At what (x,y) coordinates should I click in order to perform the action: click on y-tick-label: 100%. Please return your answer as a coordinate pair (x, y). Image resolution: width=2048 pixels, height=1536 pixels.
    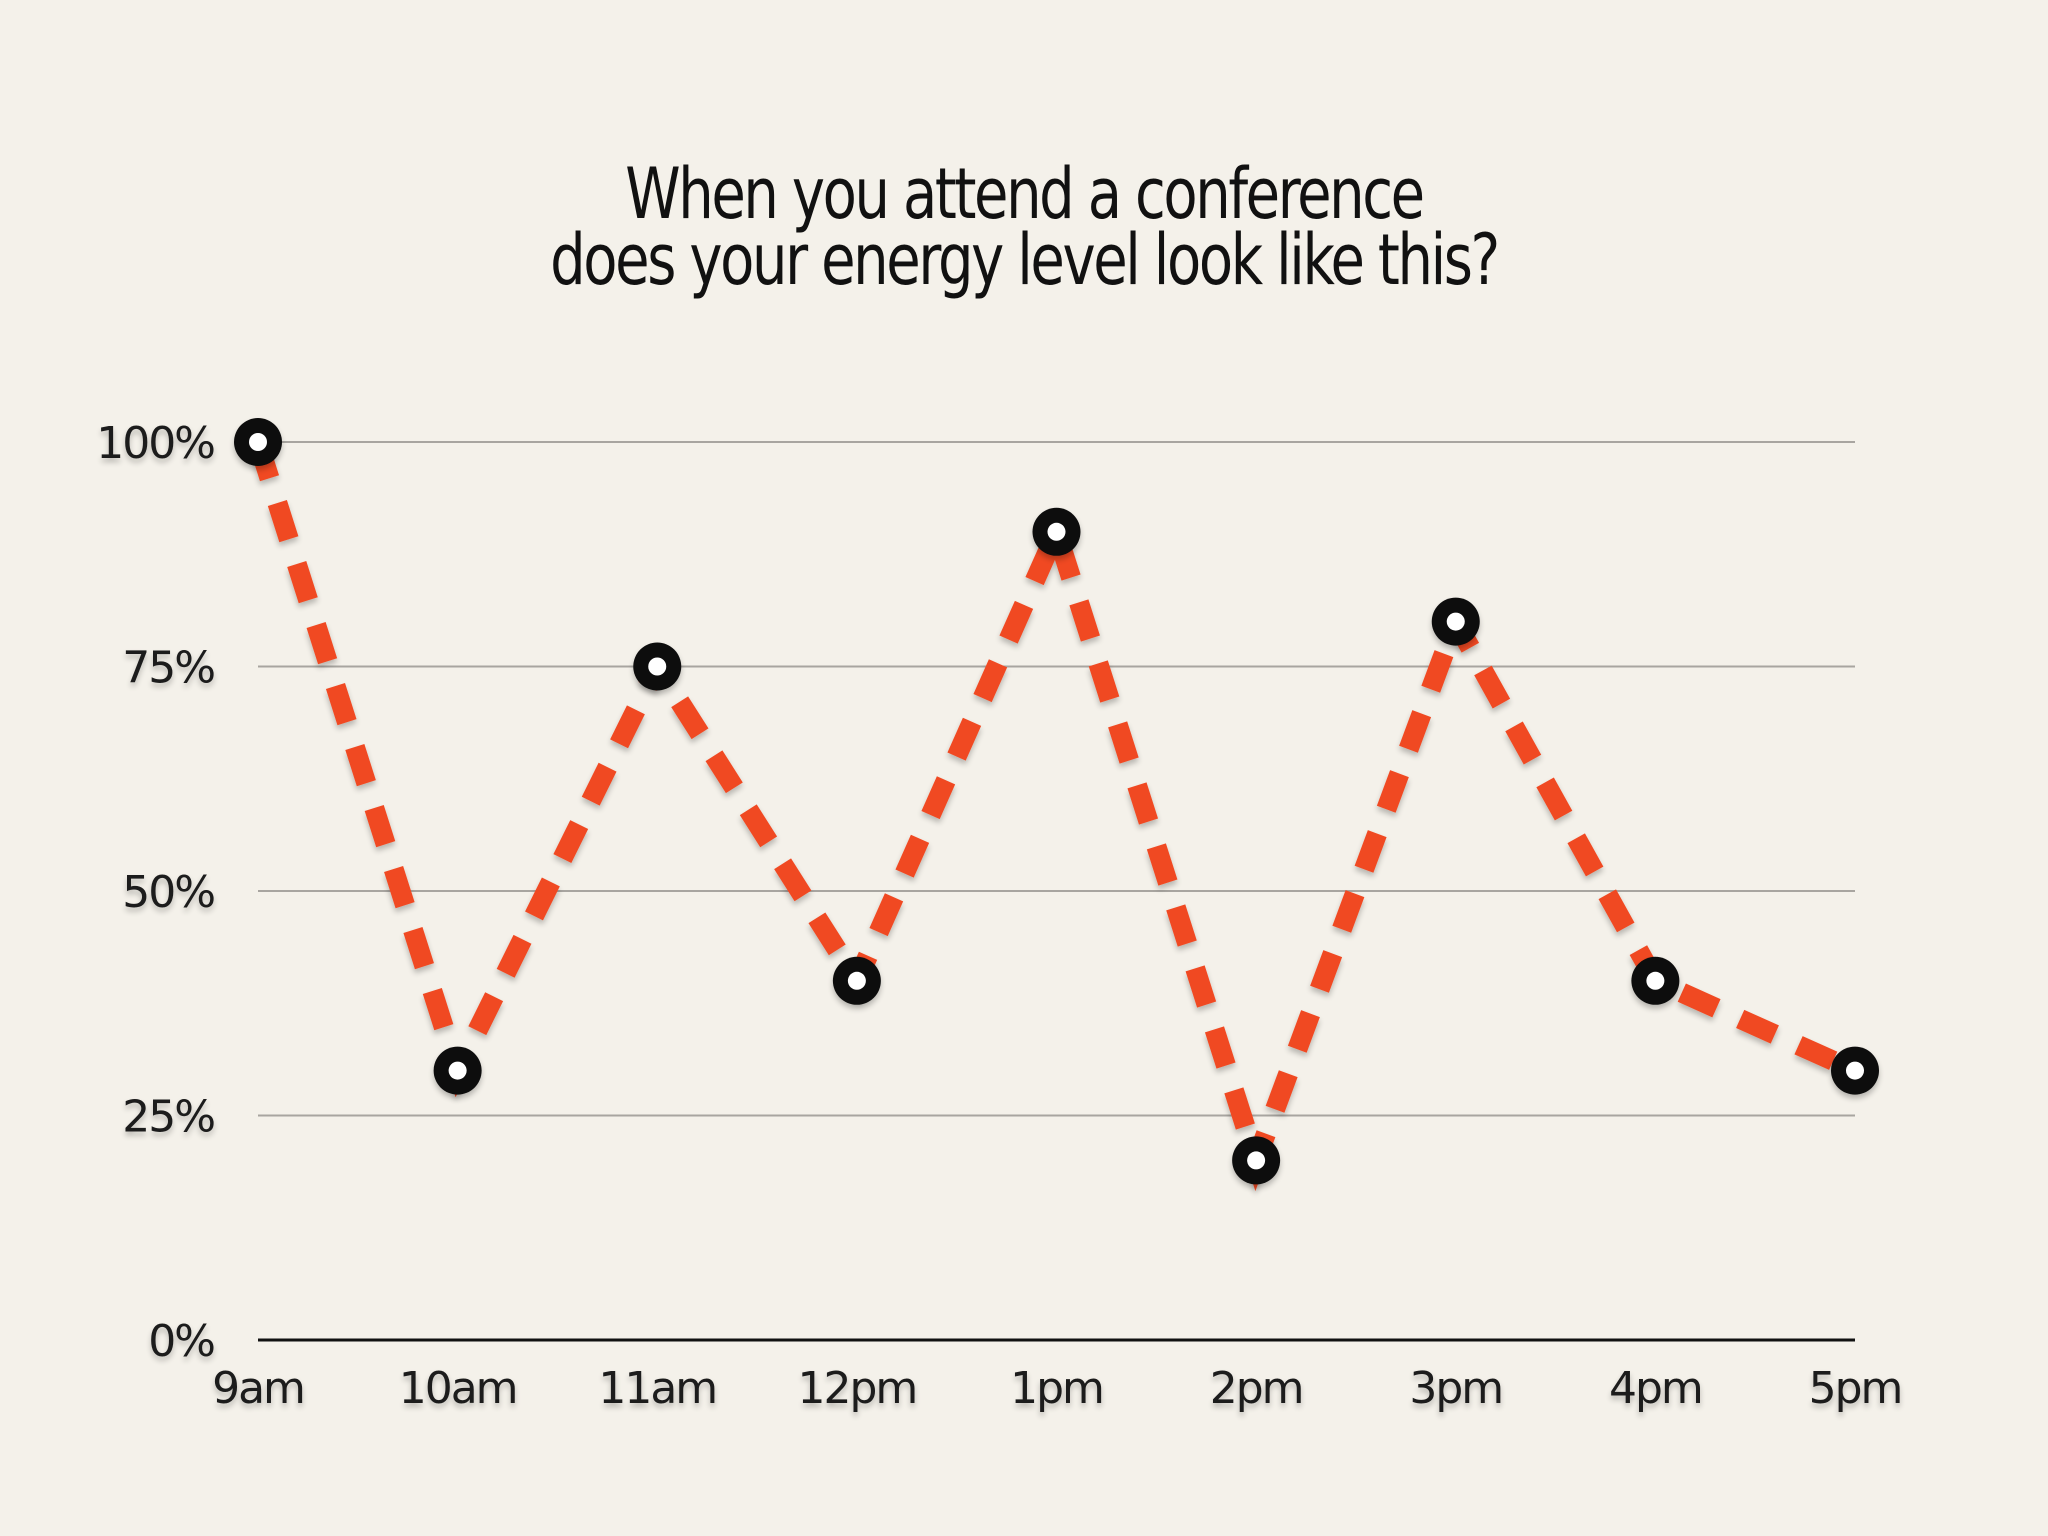
    Looking at the image, I should click on (155, 443).